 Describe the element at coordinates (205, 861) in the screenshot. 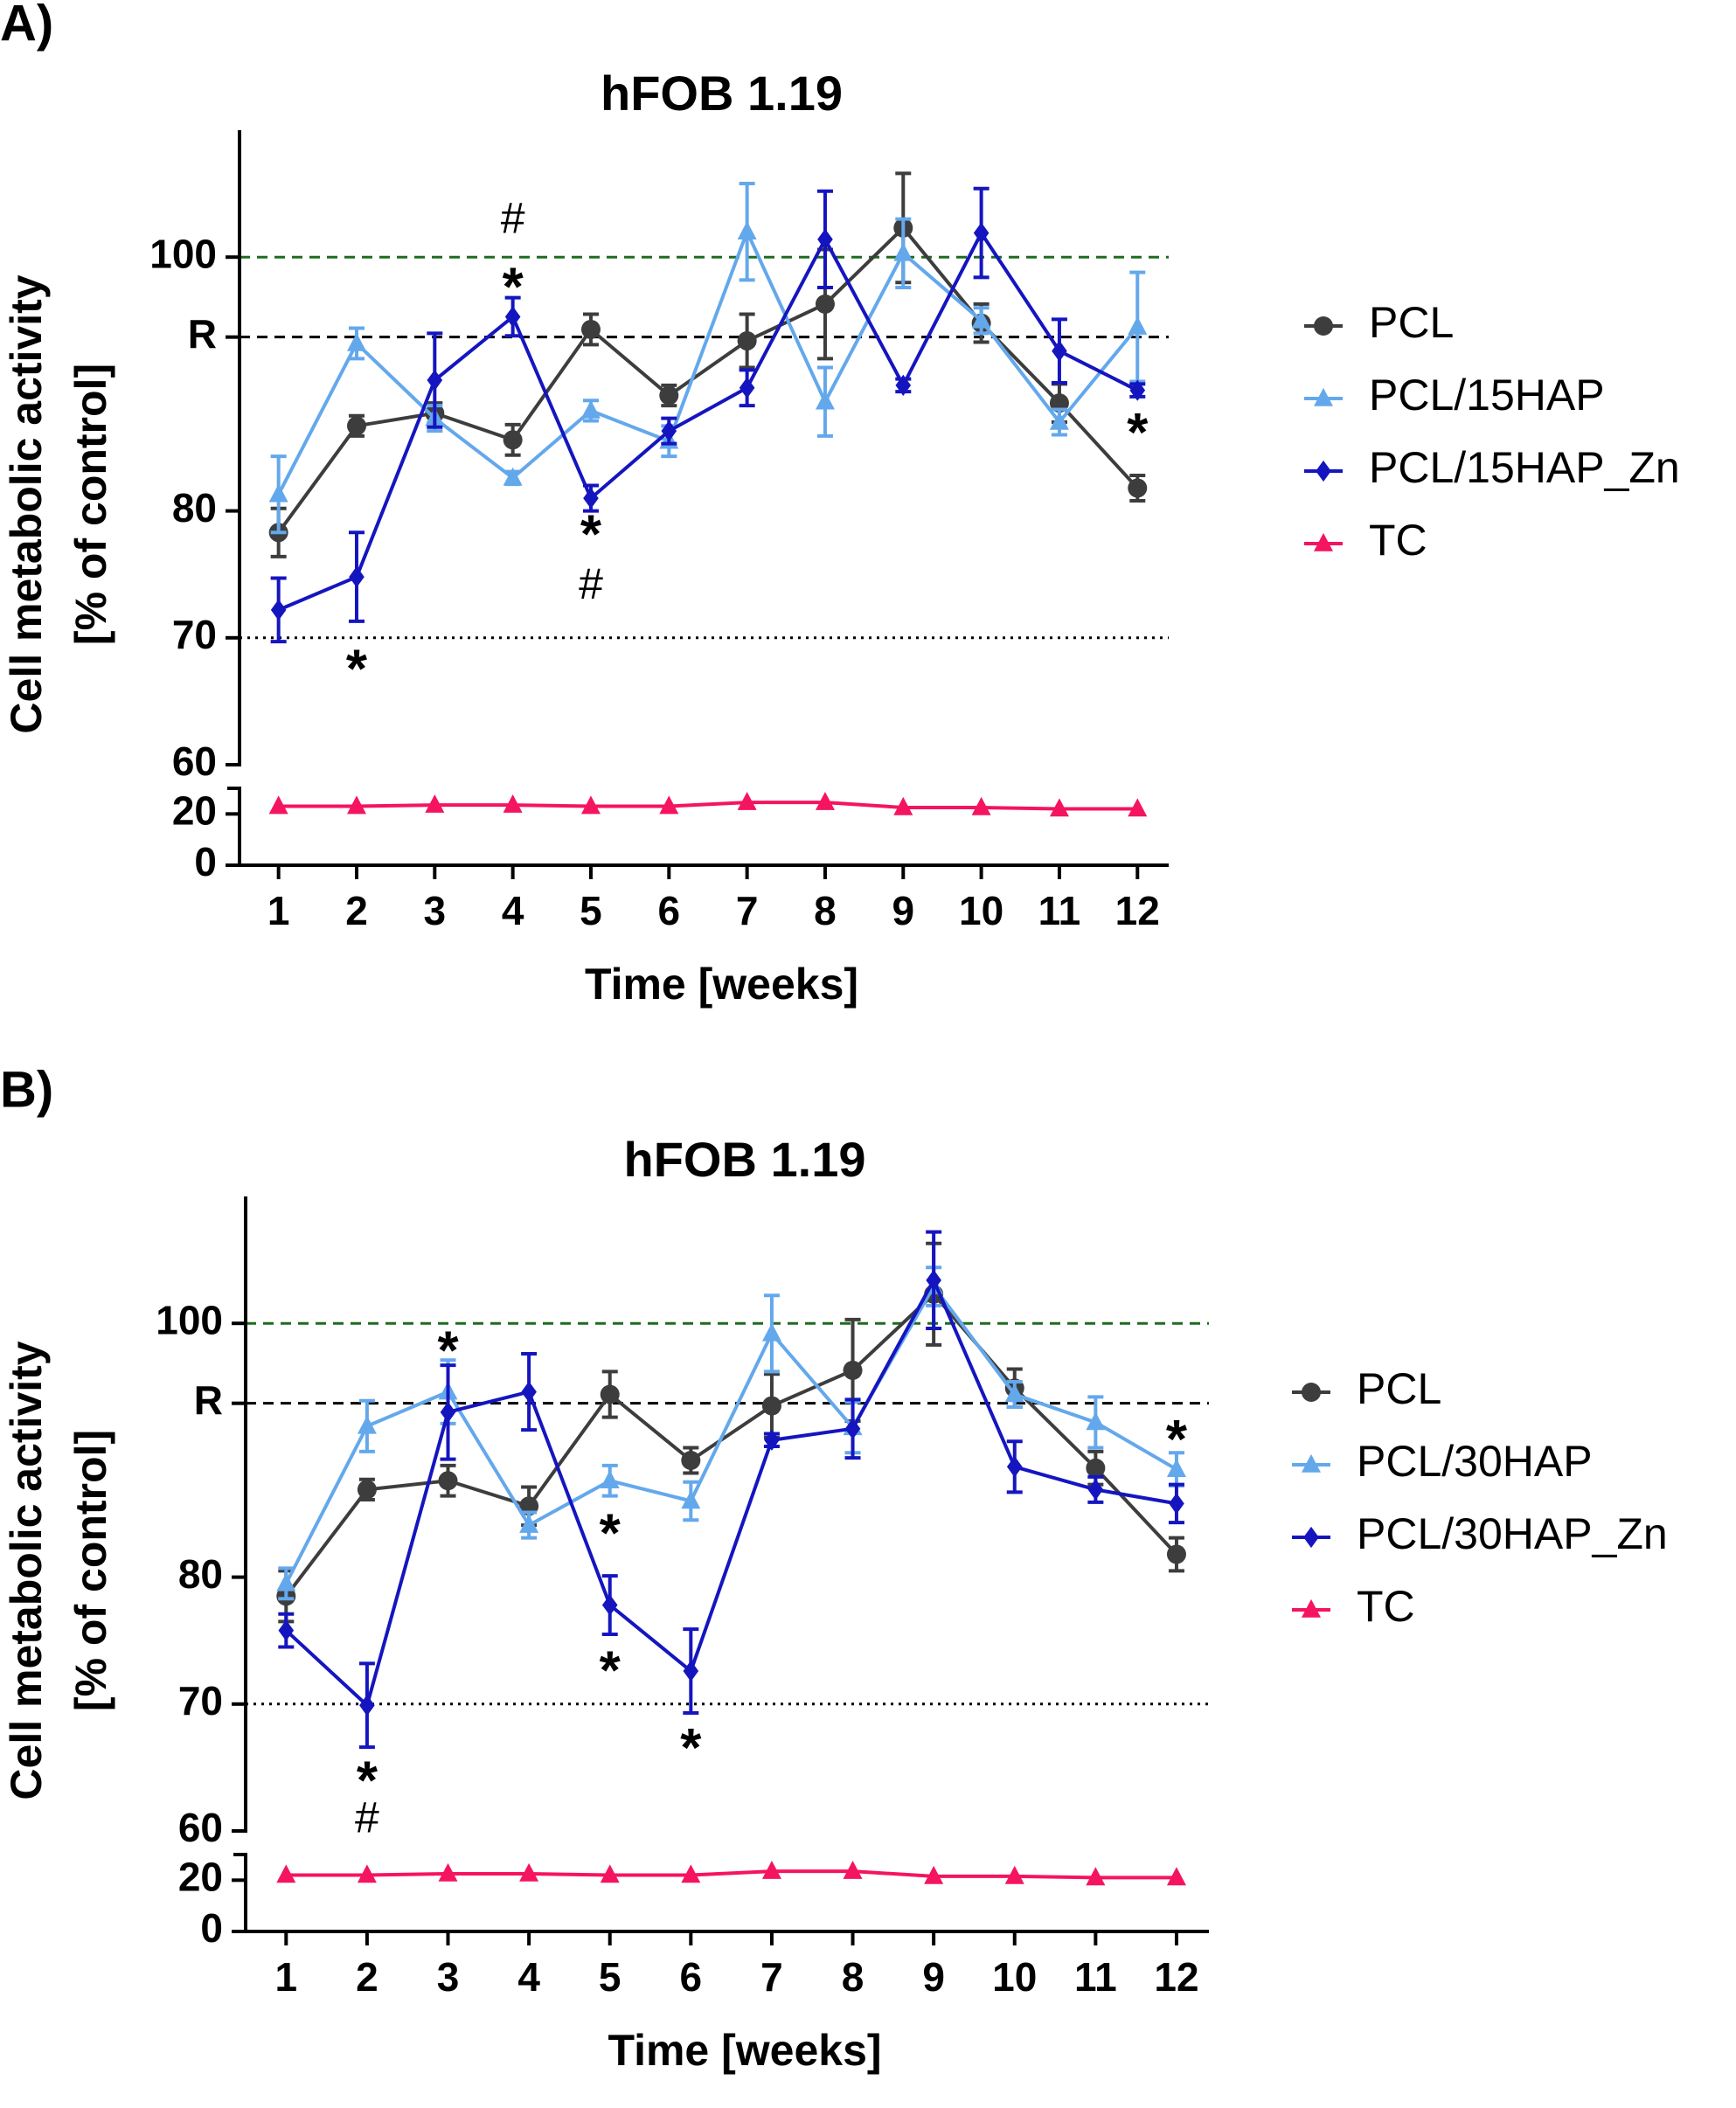

I see `y-tick-label: 0` at that location.